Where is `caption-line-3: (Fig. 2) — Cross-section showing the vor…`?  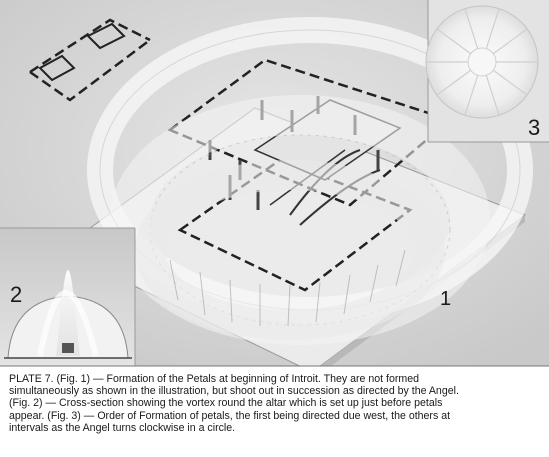
caption-line-3: (Fig. 2) — Cross-section showing the vor… is located at coordinates (226, 403).